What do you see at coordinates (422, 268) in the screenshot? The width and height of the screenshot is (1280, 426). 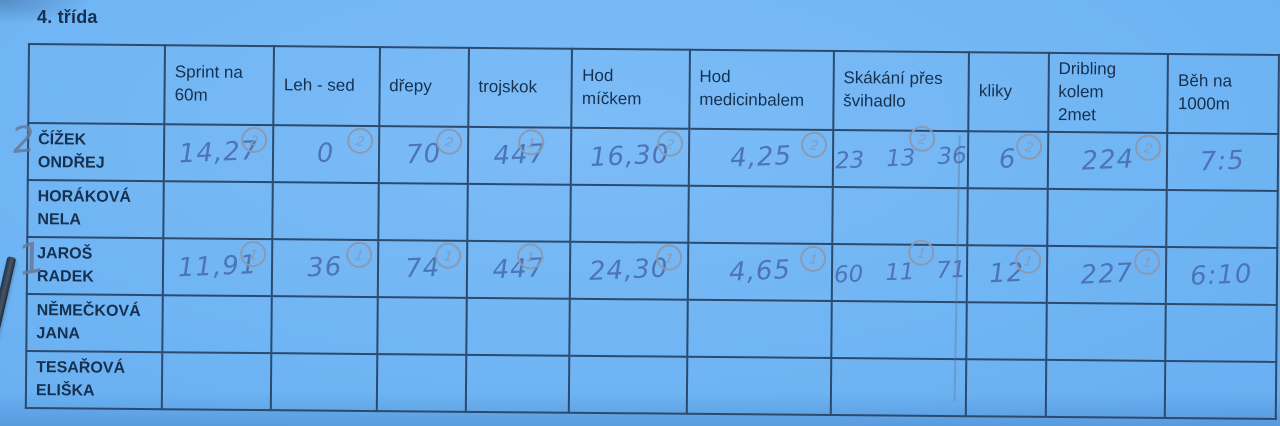 I see `result-cell: 74 1` at bounding box center [422, 268].